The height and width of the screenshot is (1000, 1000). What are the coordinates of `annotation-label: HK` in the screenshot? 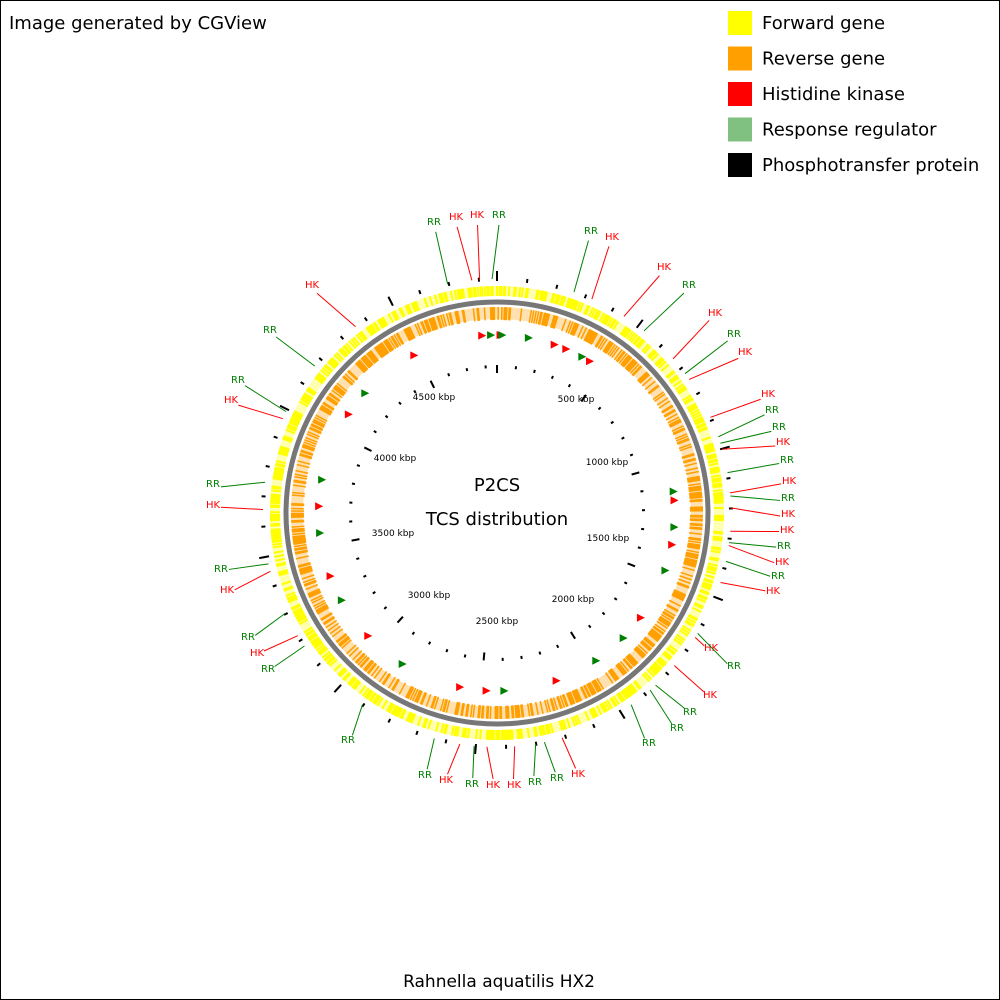 It's located at (768, 394).